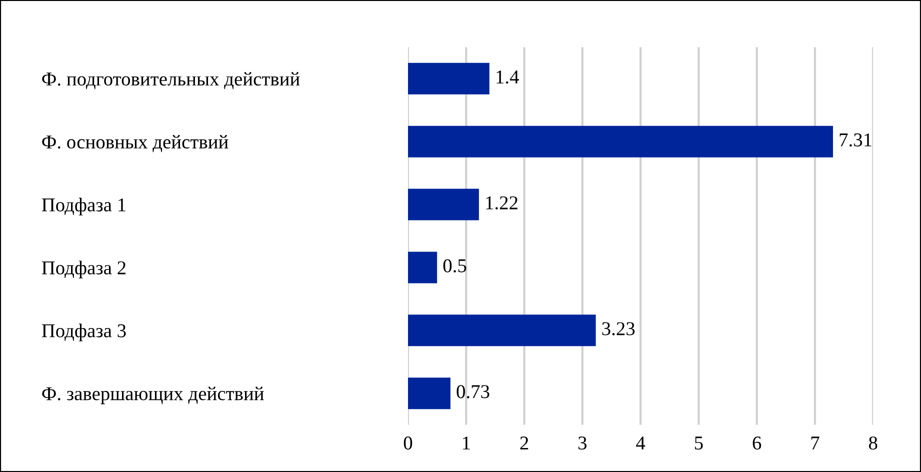 This screenshot has height=472, width=921. I want to click on x-tick-label: 2, so click(524, 443).